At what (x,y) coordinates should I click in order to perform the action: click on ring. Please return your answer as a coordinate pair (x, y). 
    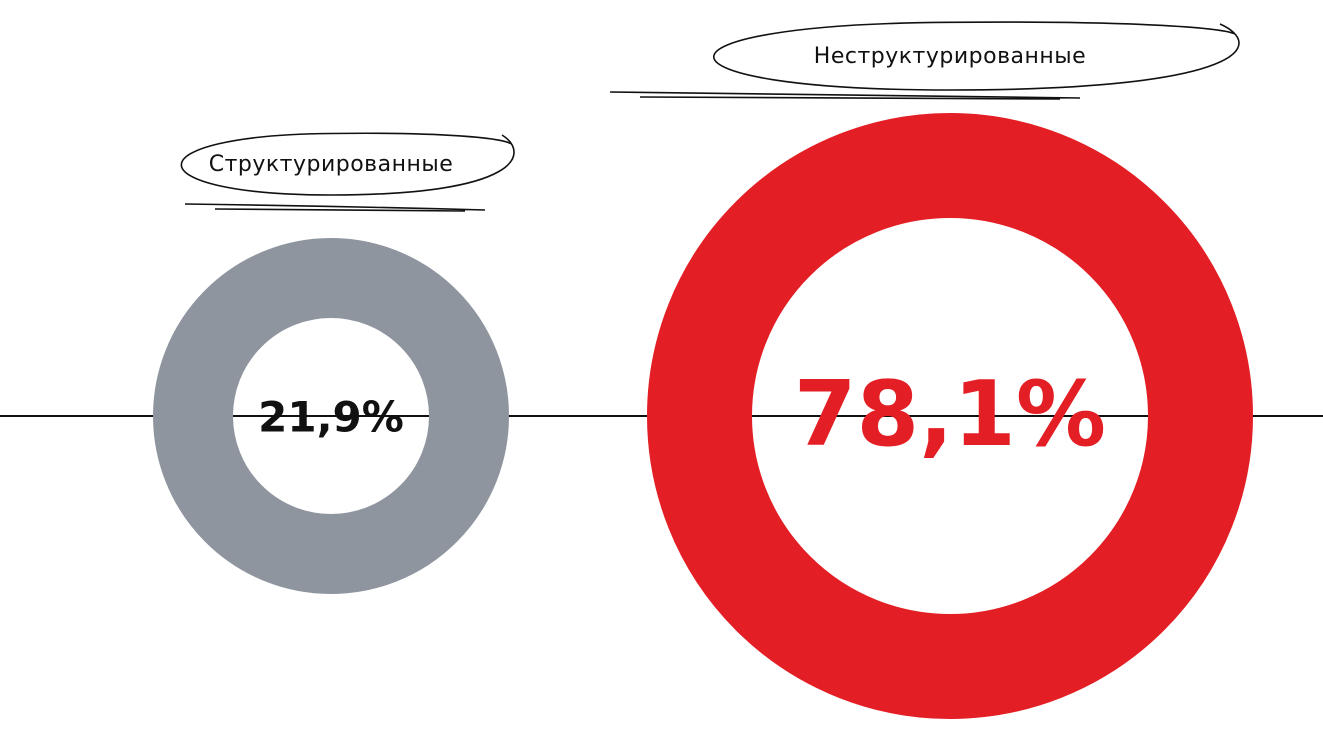
    Looking at the image, I should click on (331, 416).